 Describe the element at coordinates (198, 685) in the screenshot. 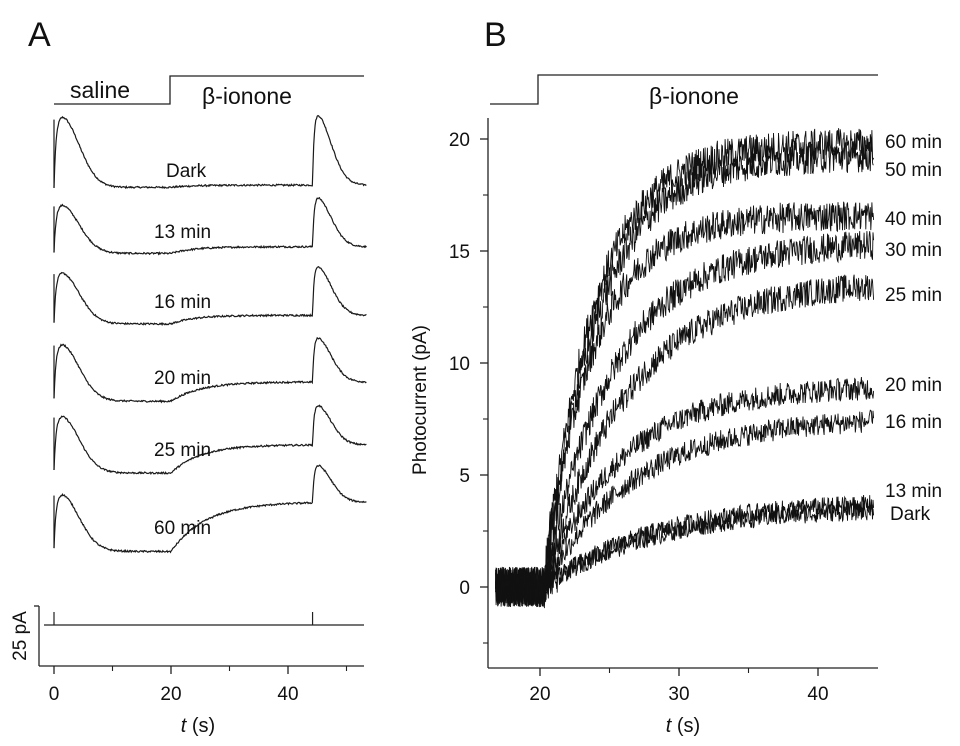

I see `panel-a-x-ticks: 0 20 40` at that location.